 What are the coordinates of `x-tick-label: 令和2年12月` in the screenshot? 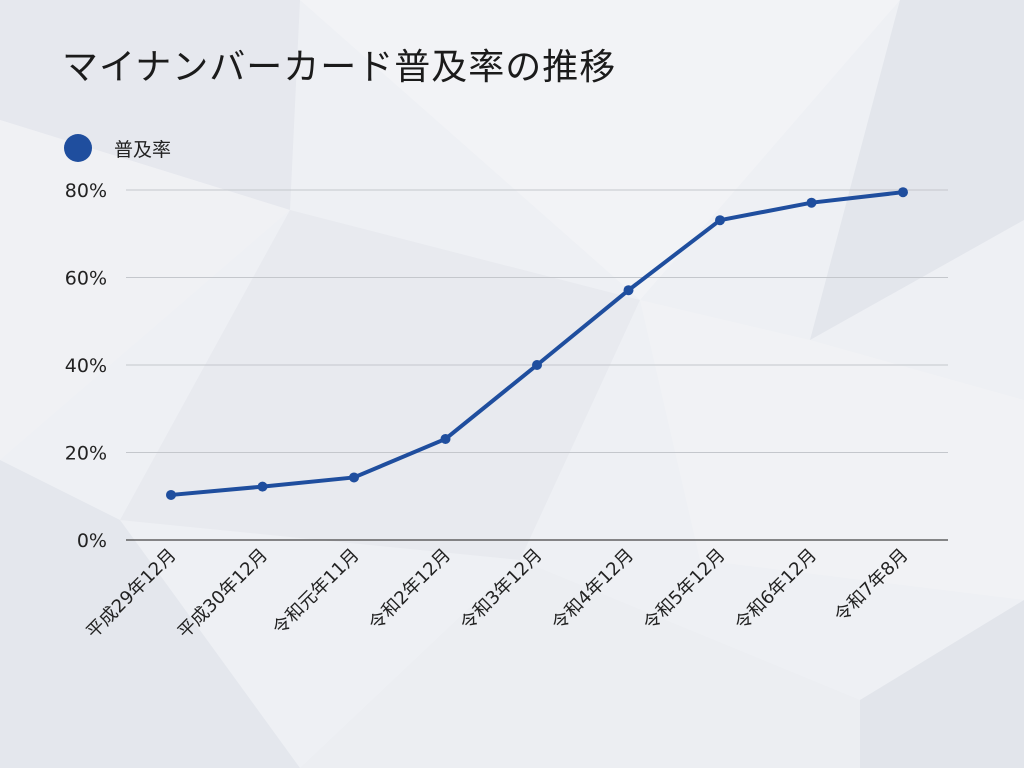 It's located at (410, 590).